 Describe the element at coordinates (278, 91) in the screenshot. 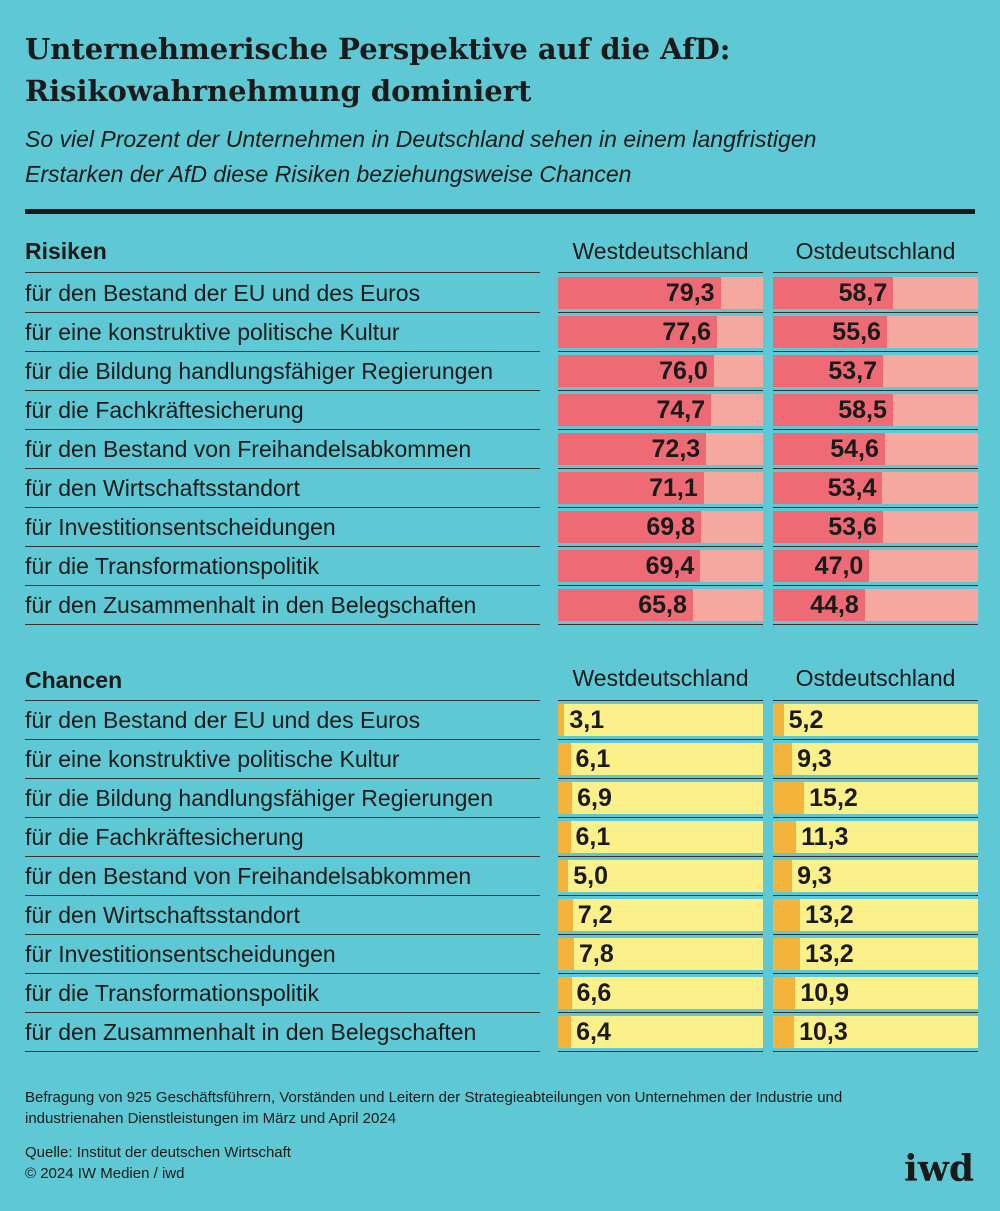

I see `title-line-2: Risikowahrnehmung dominiert` at that location.